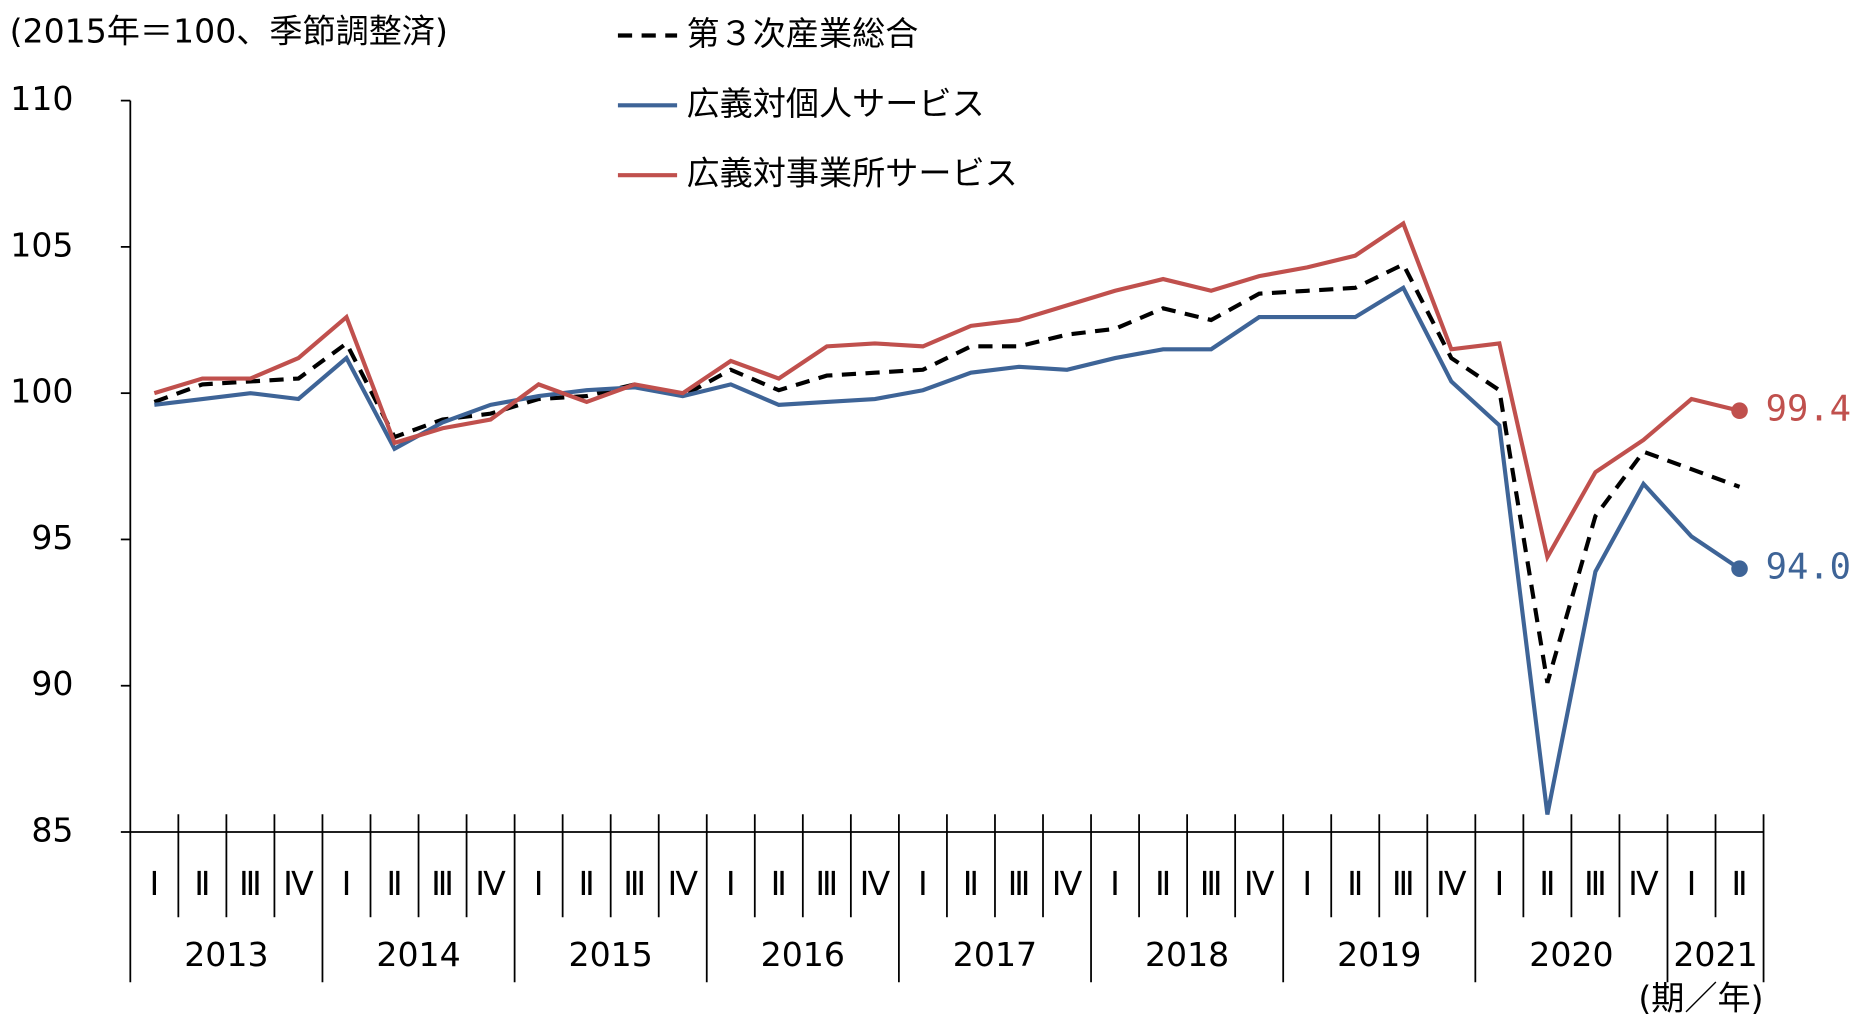  I want to click on data-label: 99.4, so click(1809, 409).